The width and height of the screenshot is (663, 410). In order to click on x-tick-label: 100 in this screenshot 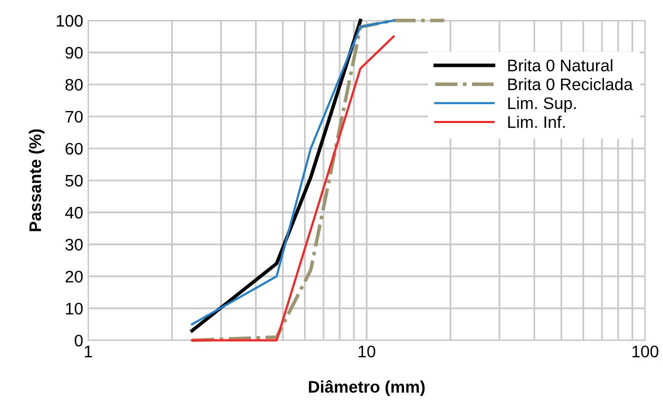, I will do `click(645, 352)`.